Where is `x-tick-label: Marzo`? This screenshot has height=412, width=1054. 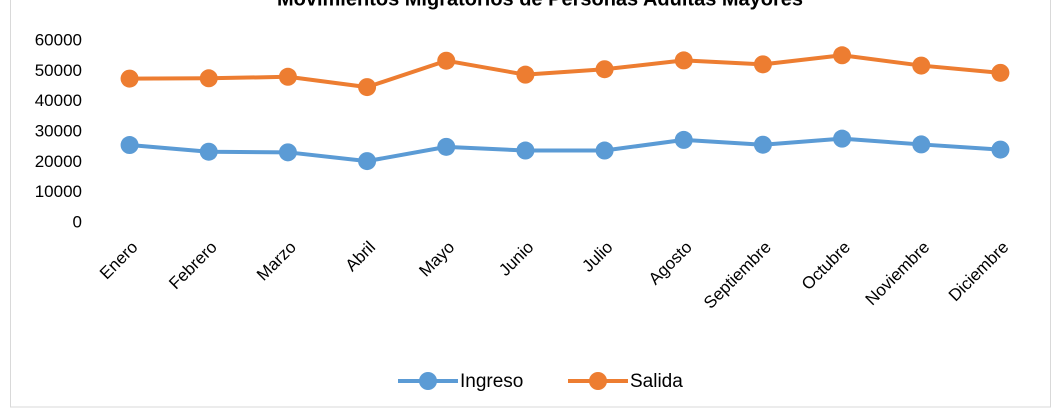 x-tick-label: Marzo is located at coordinates (276, 261).